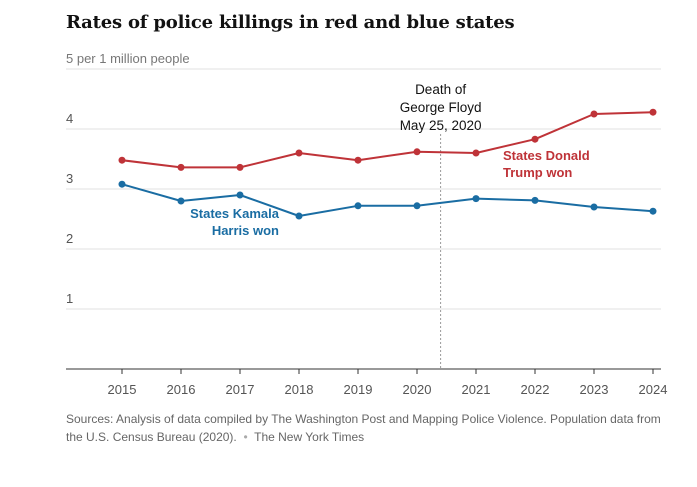 The image size is (697, 487). I want to click on data-point-0-2021, so click(476, 153).